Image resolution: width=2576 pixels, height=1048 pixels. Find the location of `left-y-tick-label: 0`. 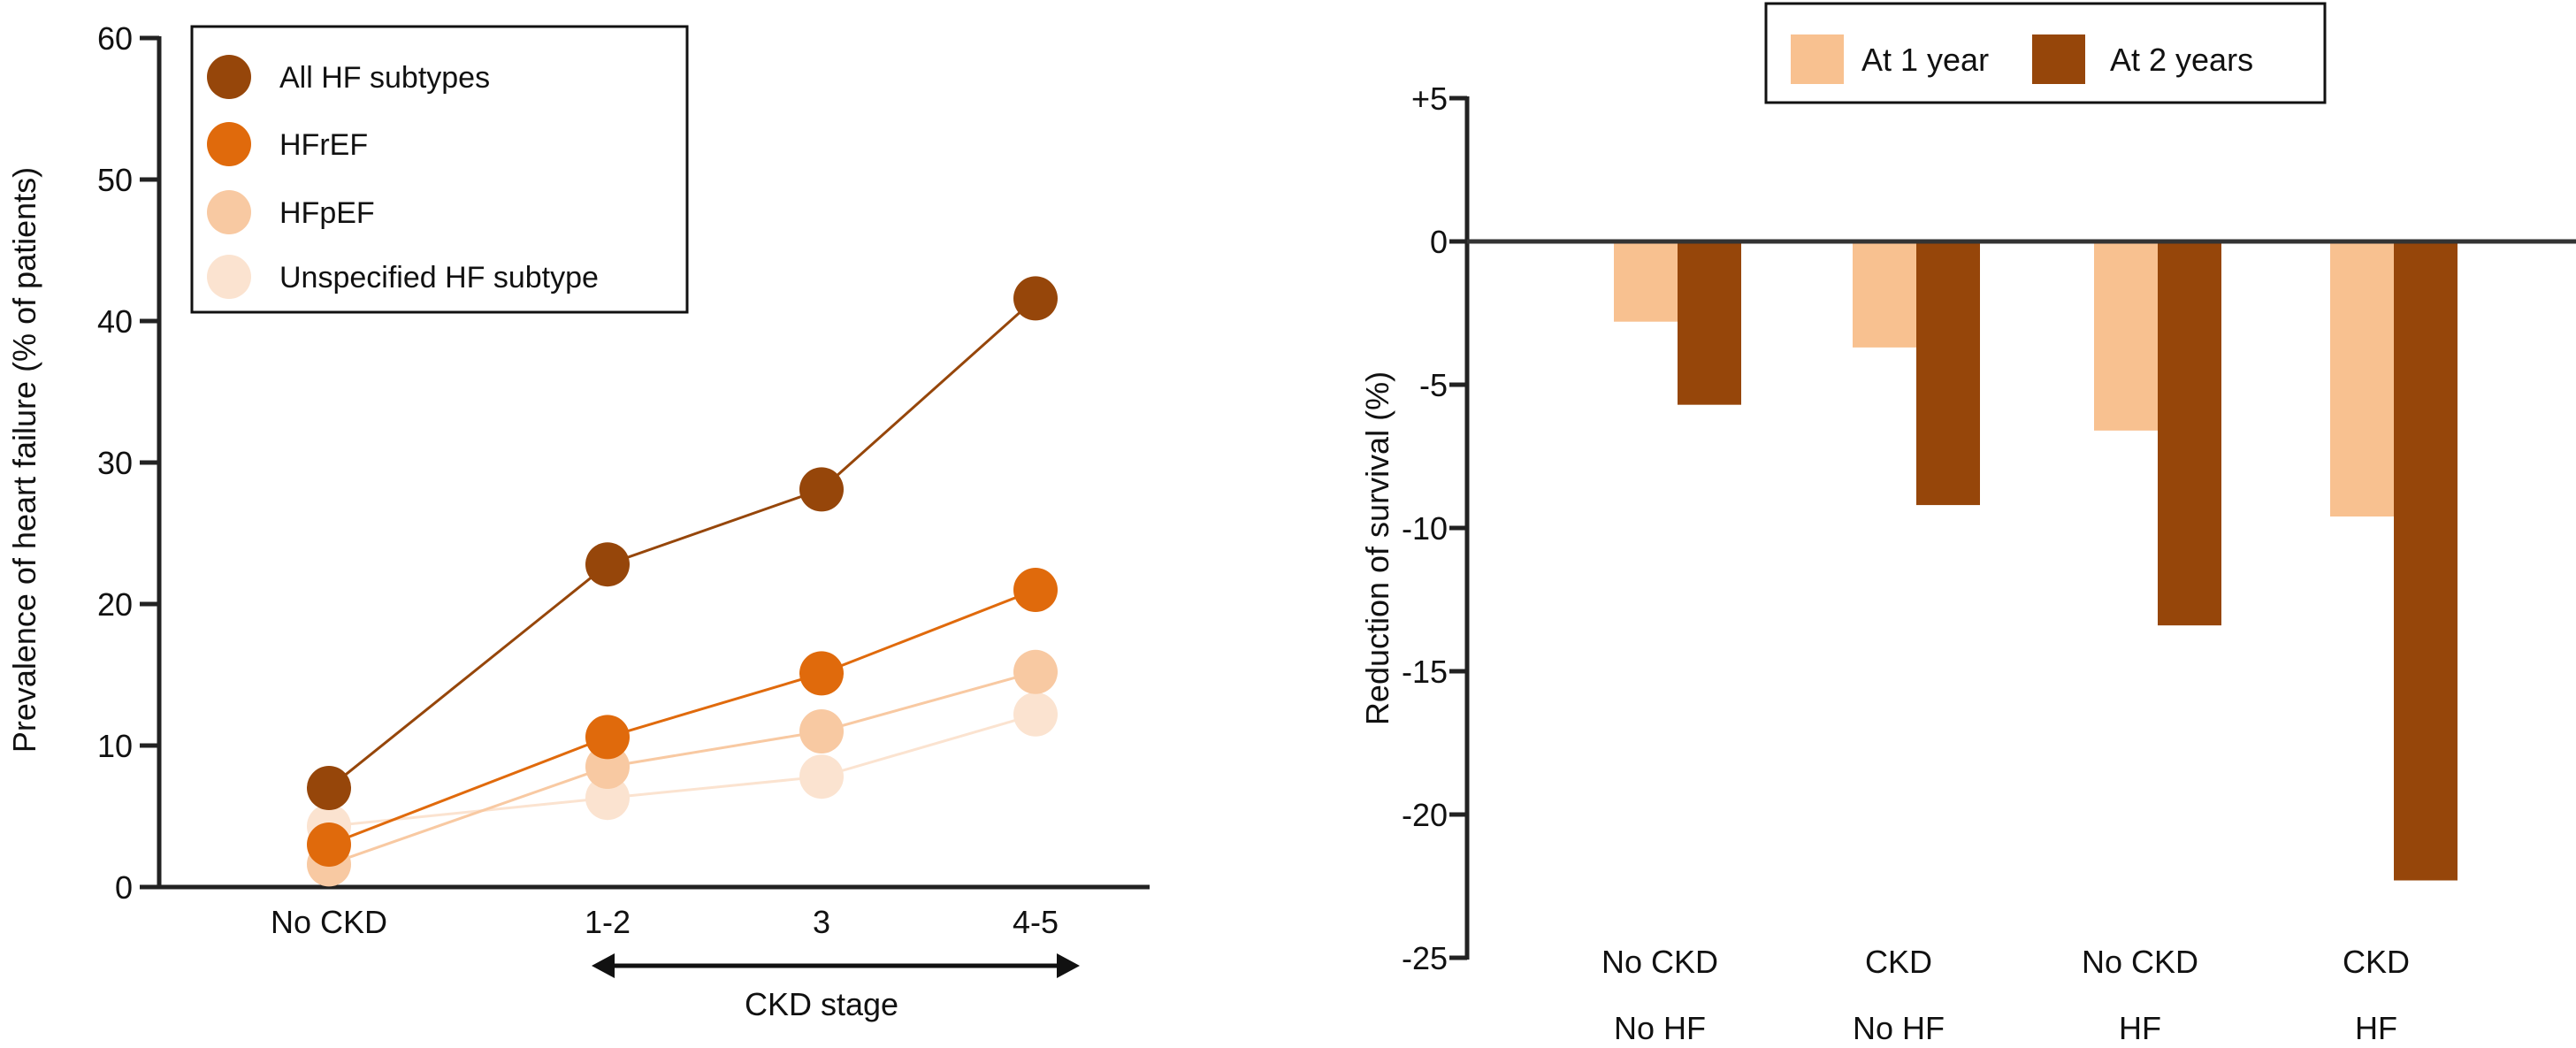

left-y-tick-label: 0 is located at coordinates (124, 888).